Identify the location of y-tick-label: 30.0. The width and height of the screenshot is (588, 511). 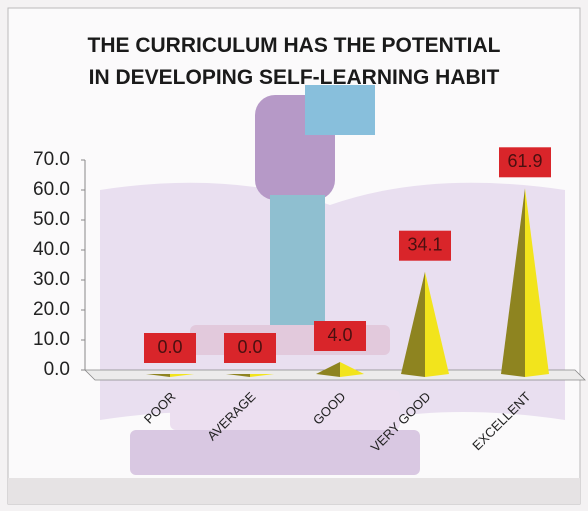
(51, 279).